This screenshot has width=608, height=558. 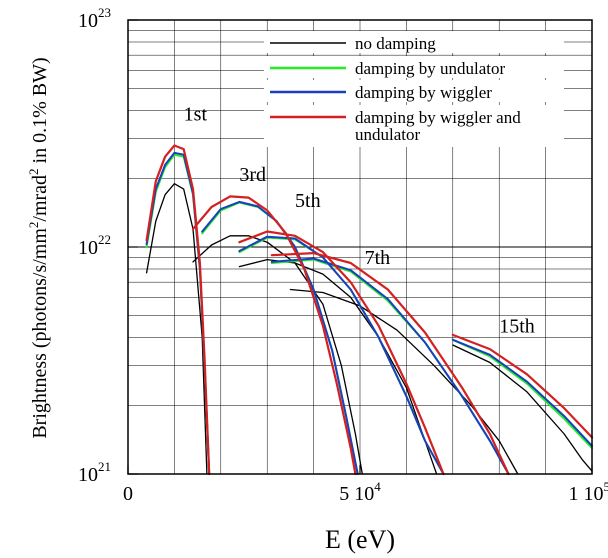 What do you see at coordinates (128, 494) in the screenshot?
I see `x-tick-label: 0` at bounding box center [128, 494].